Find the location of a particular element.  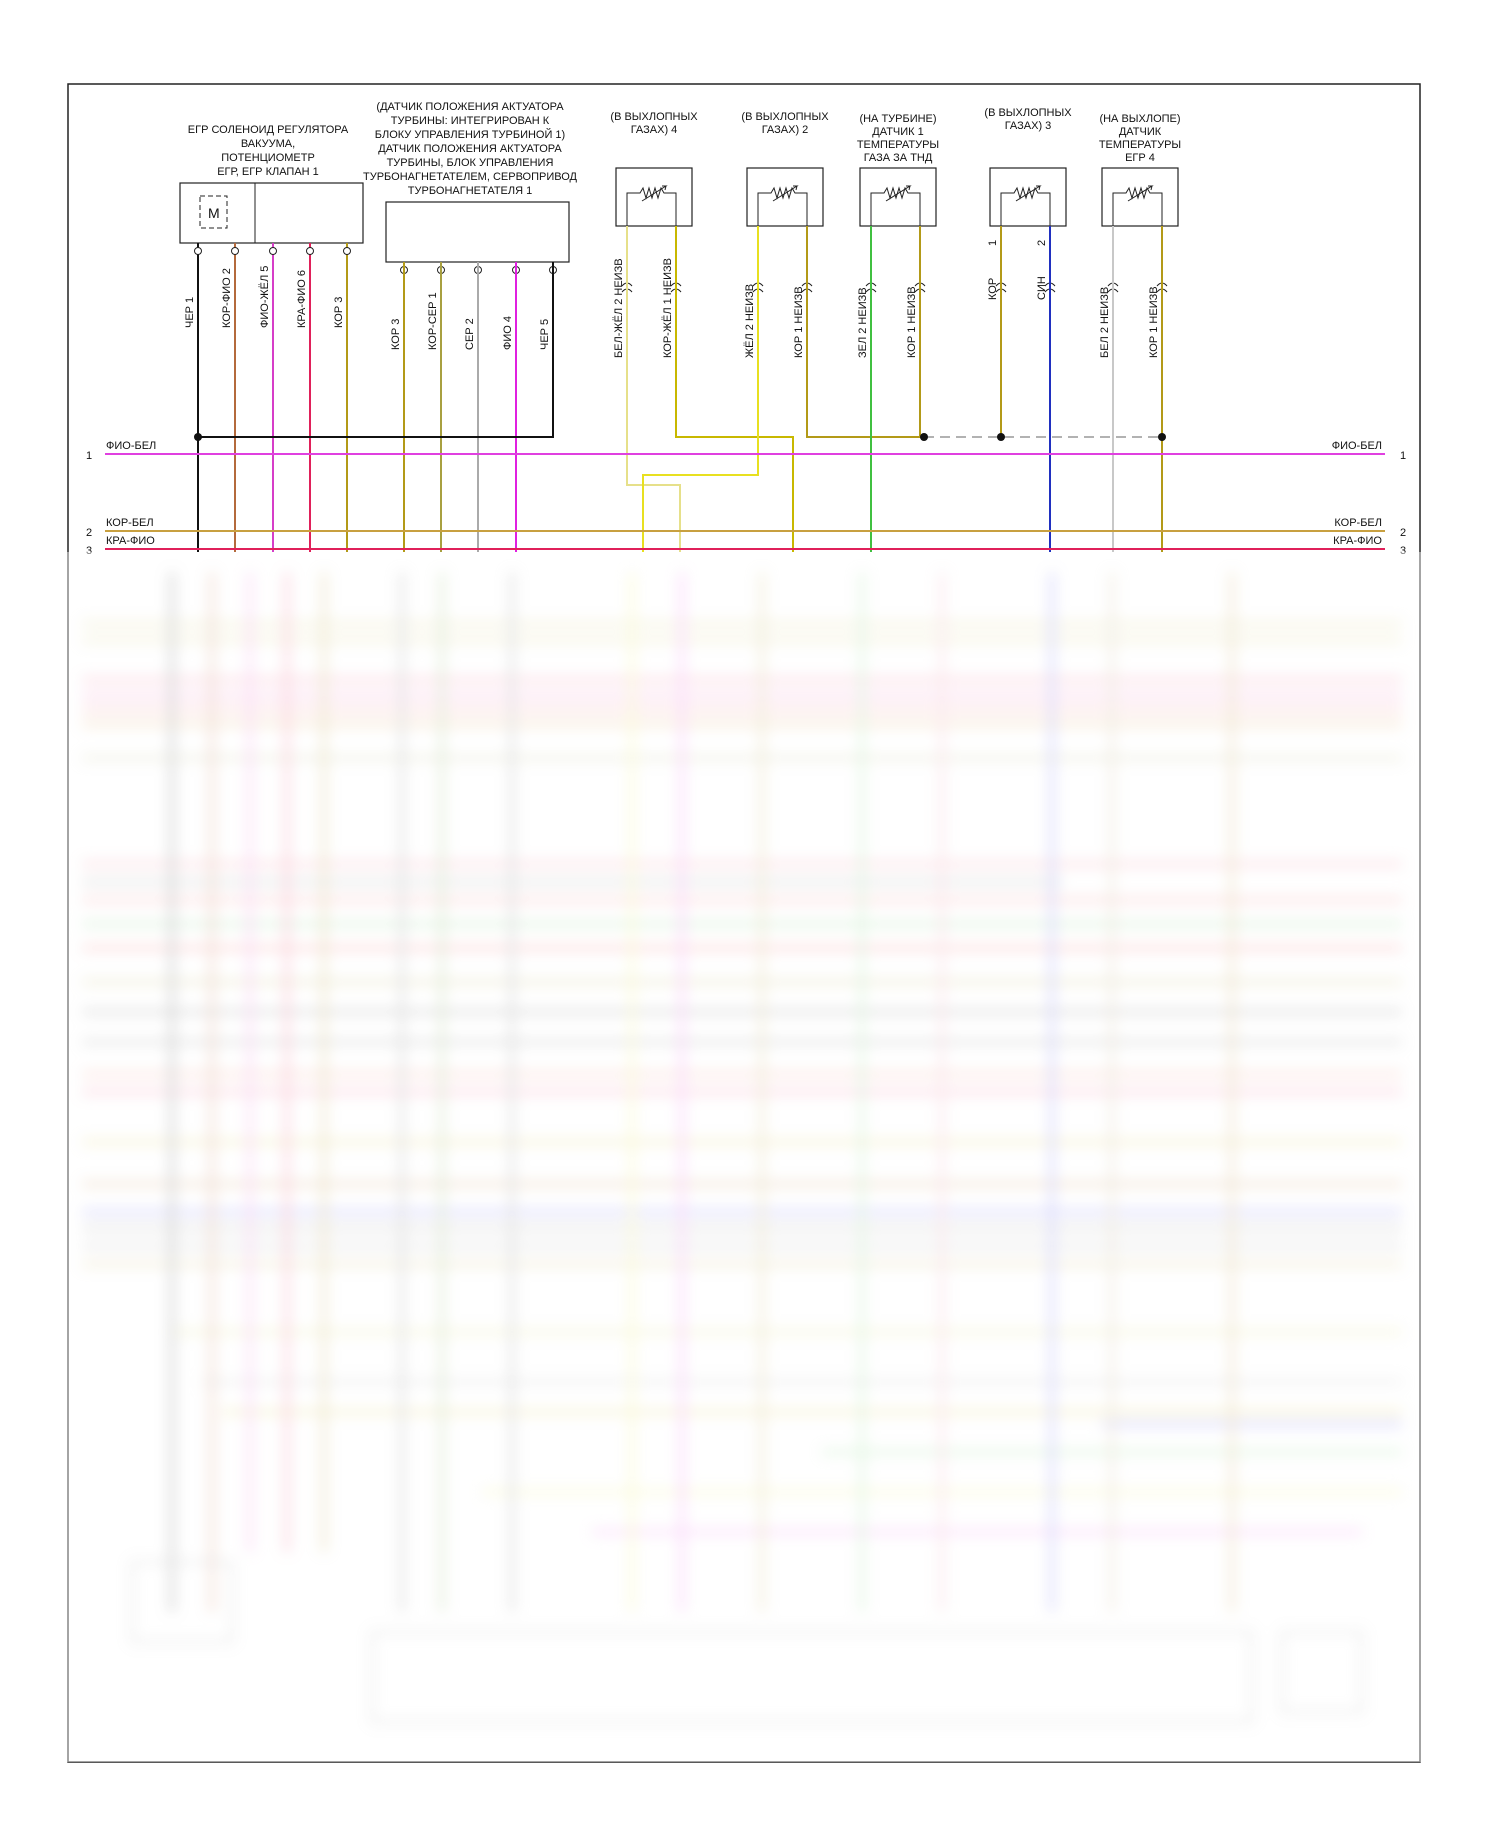

sensor-2-title-line-1: (В ВЫХЛОПНЫХ is located at coordinates (785, 117).